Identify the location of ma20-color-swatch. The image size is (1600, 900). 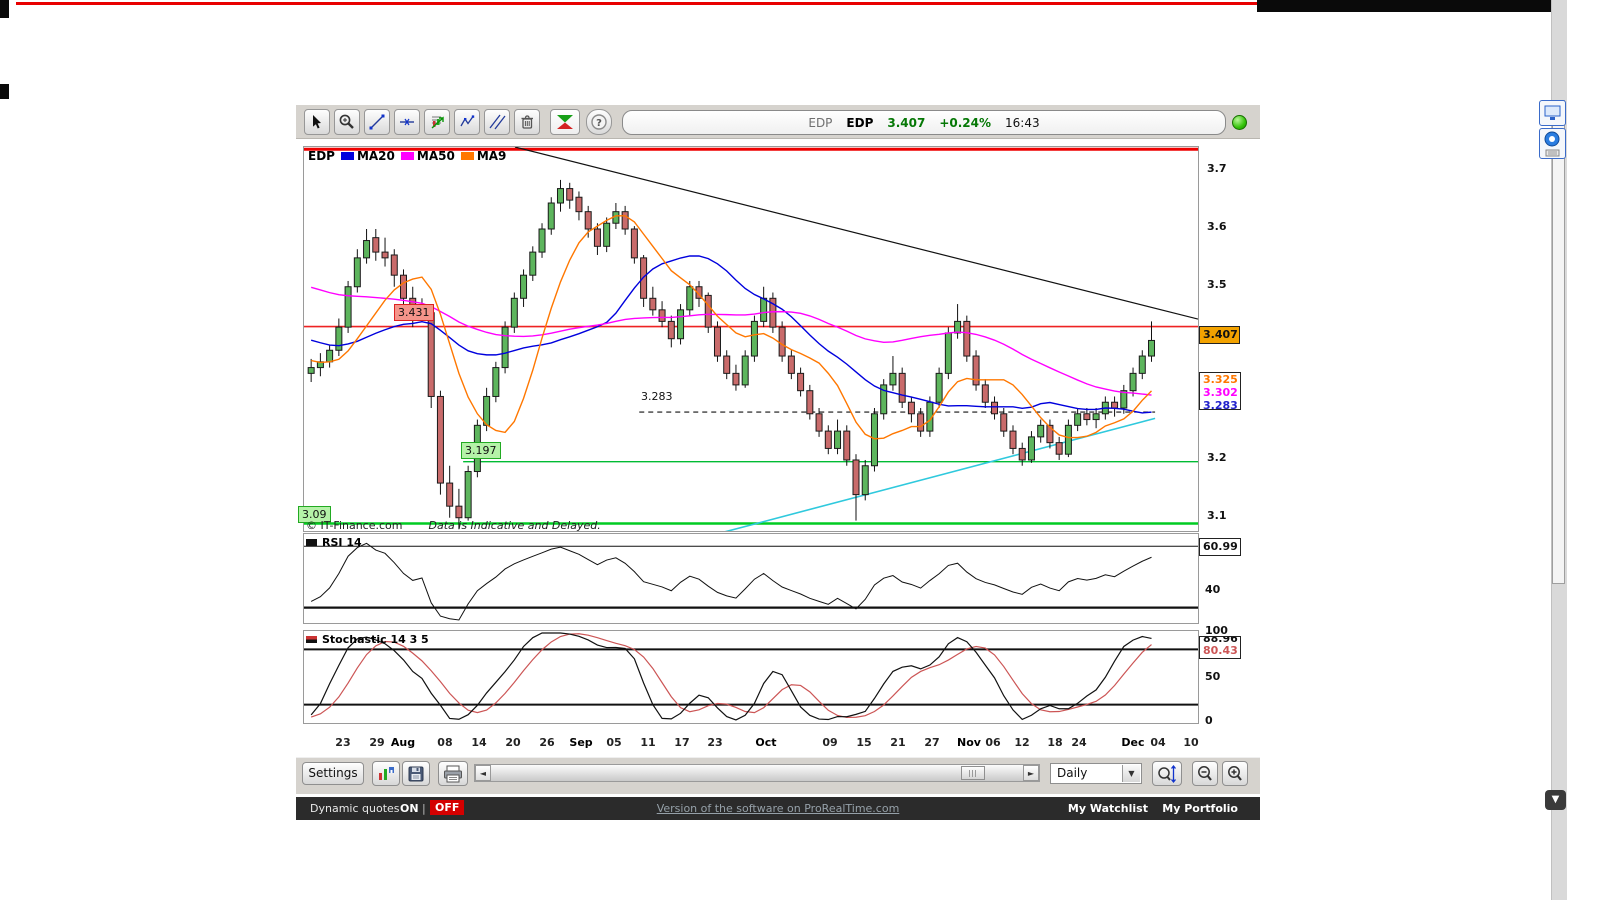
(347, 156).